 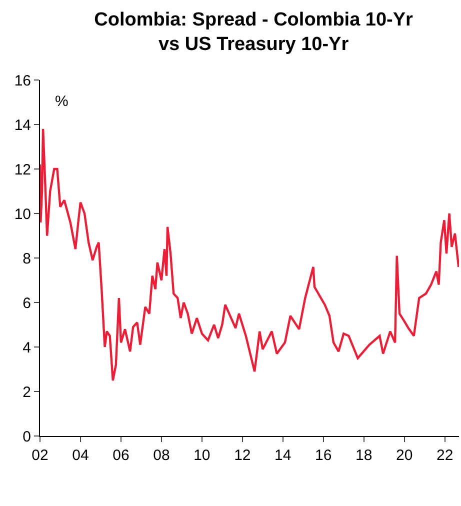 I want to click on y-tick-label: 2, so click(x=26, y=392).